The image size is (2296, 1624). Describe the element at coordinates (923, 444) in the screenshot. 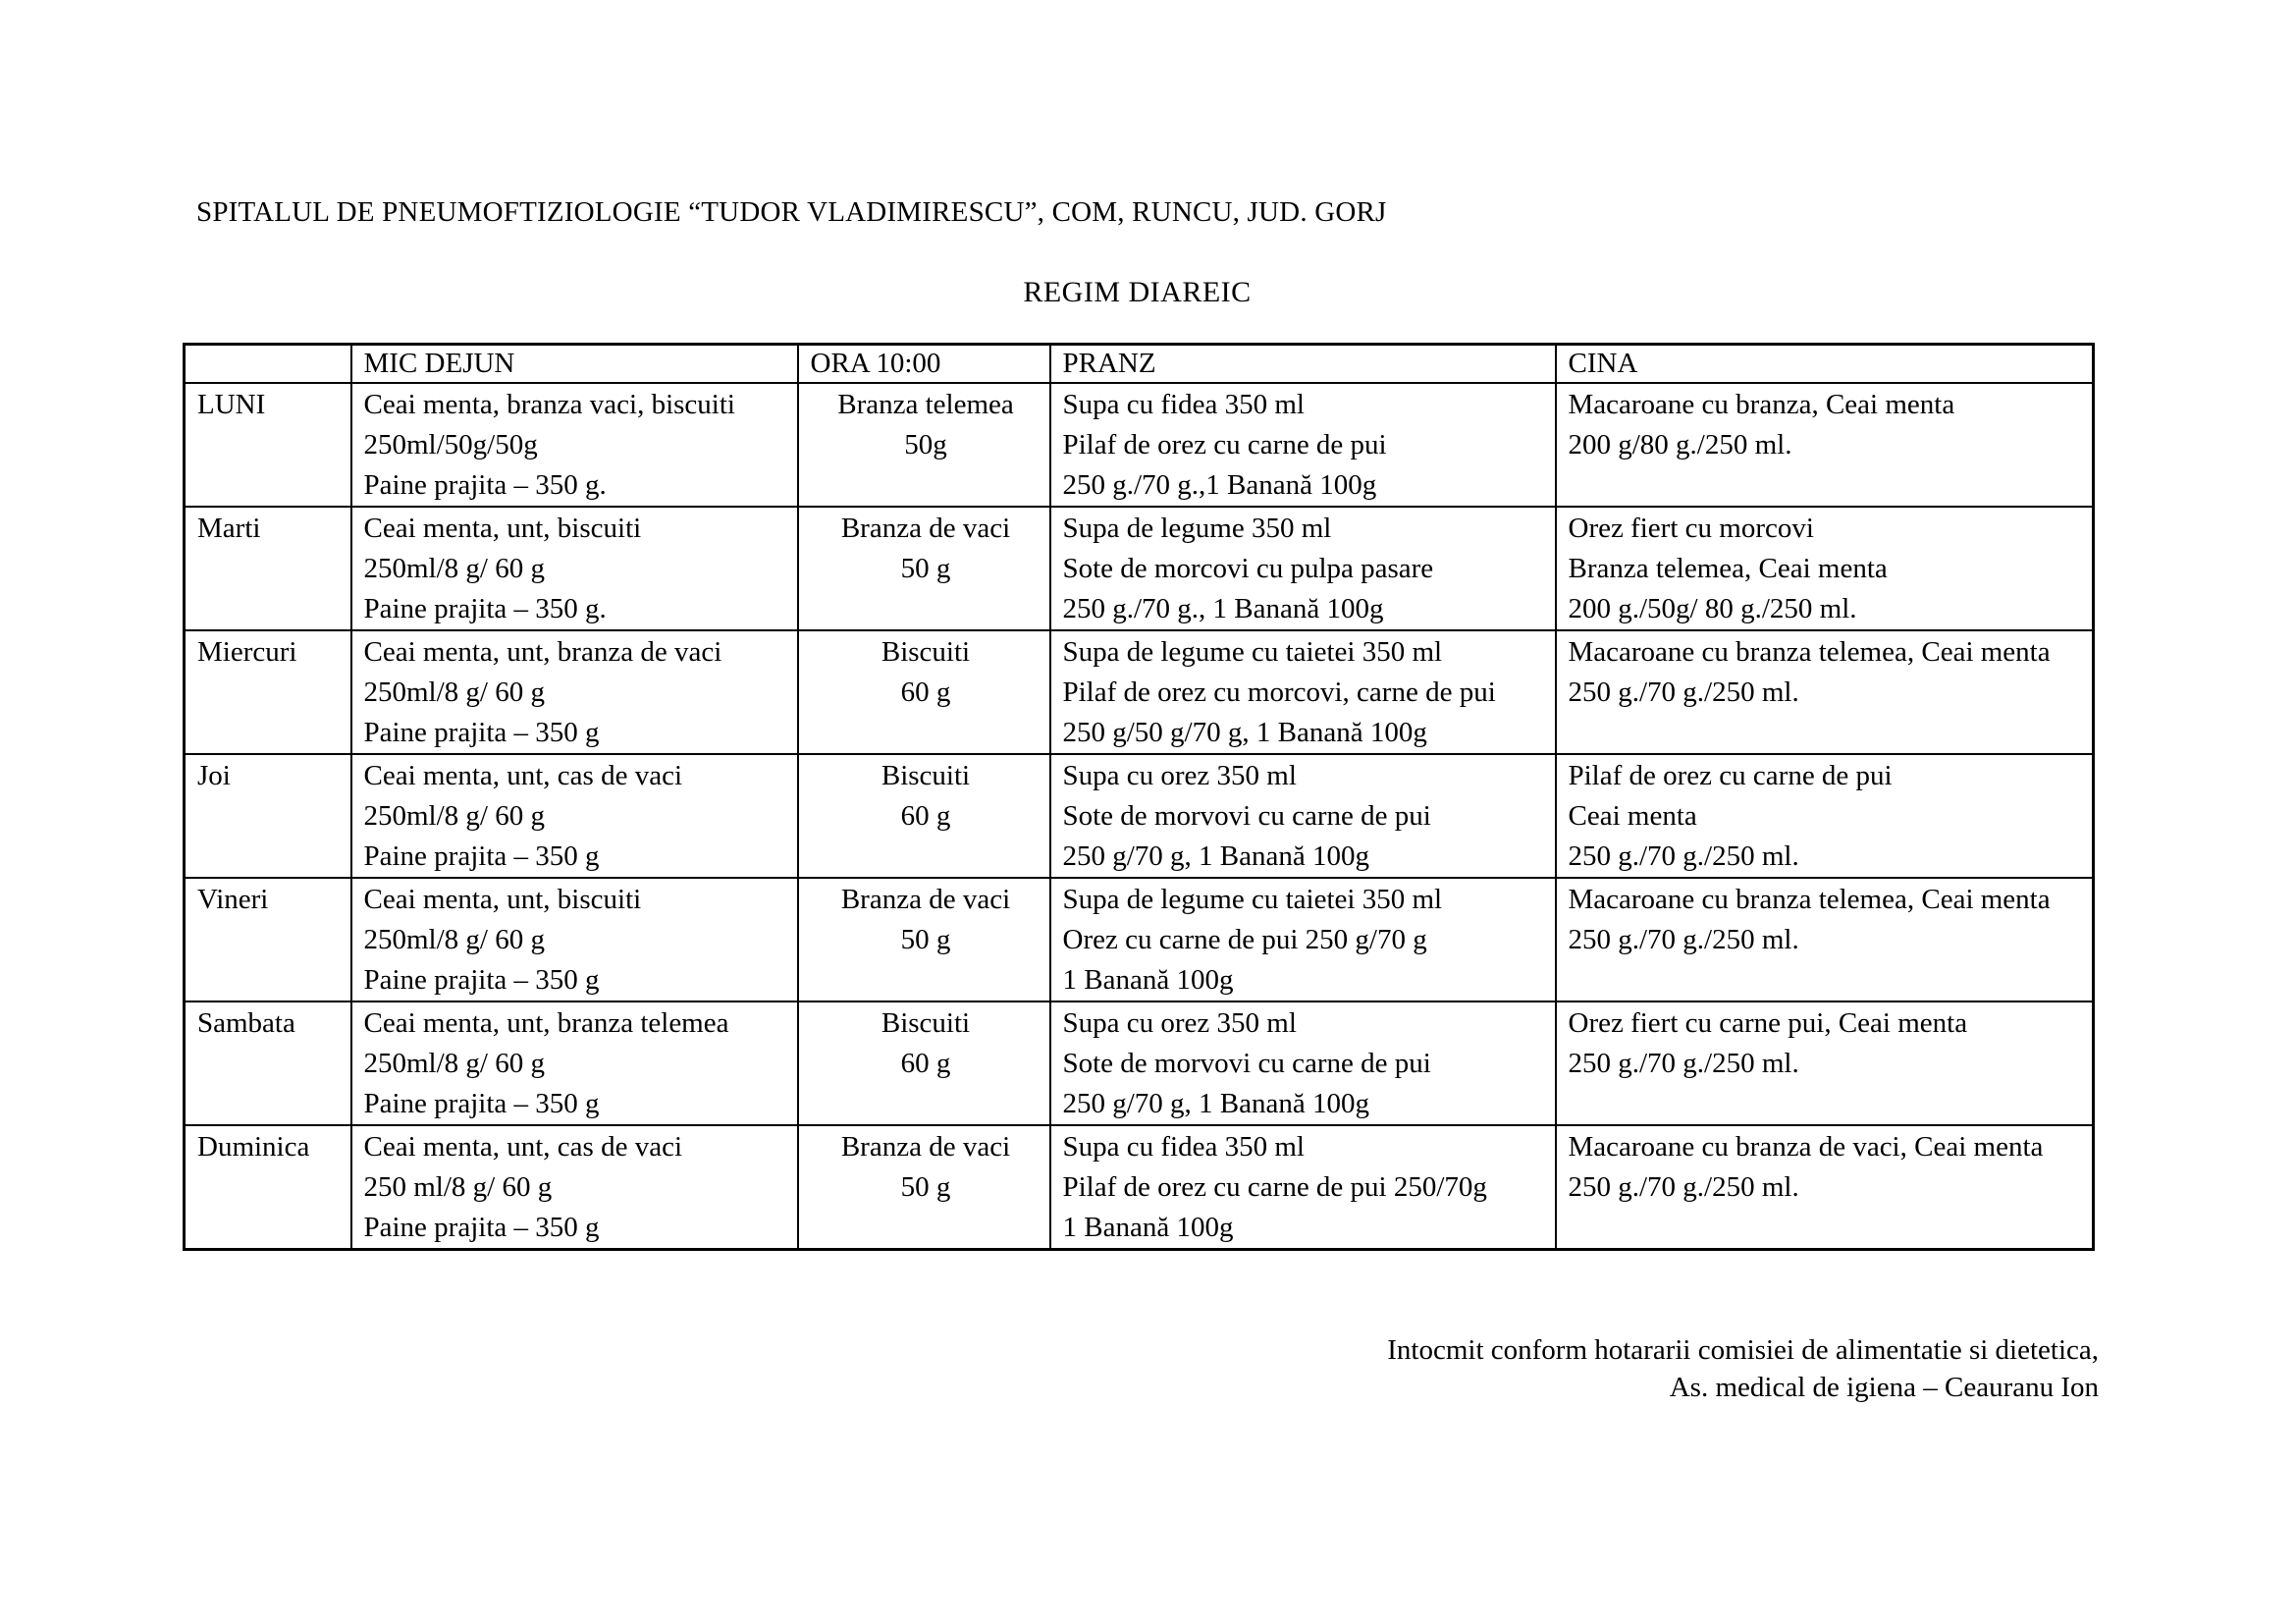

I see `cell-ora-10: Branza telemea 50g` at that location.